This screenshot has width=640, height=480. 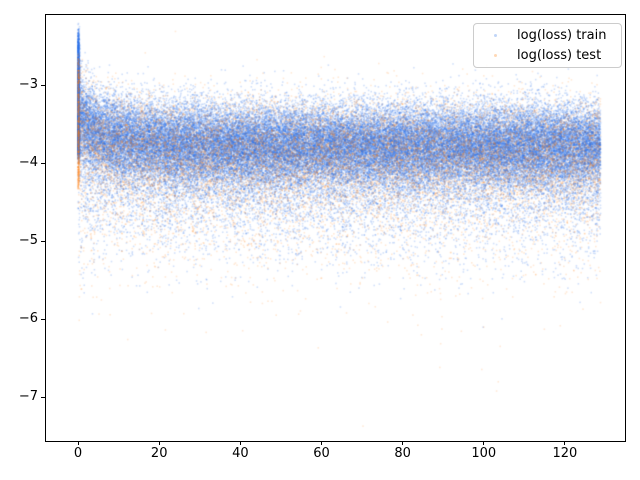 I want to click on test-marker-dot, so click(x=495, y=55).